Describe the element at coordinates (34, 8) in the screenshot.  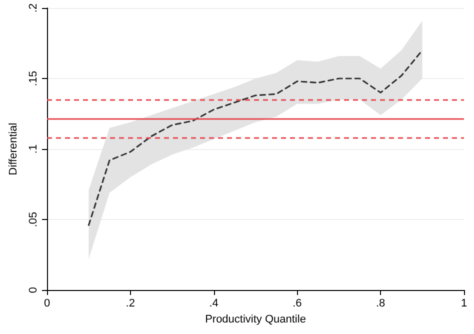
I see `y-tick-label: .2` at that location.